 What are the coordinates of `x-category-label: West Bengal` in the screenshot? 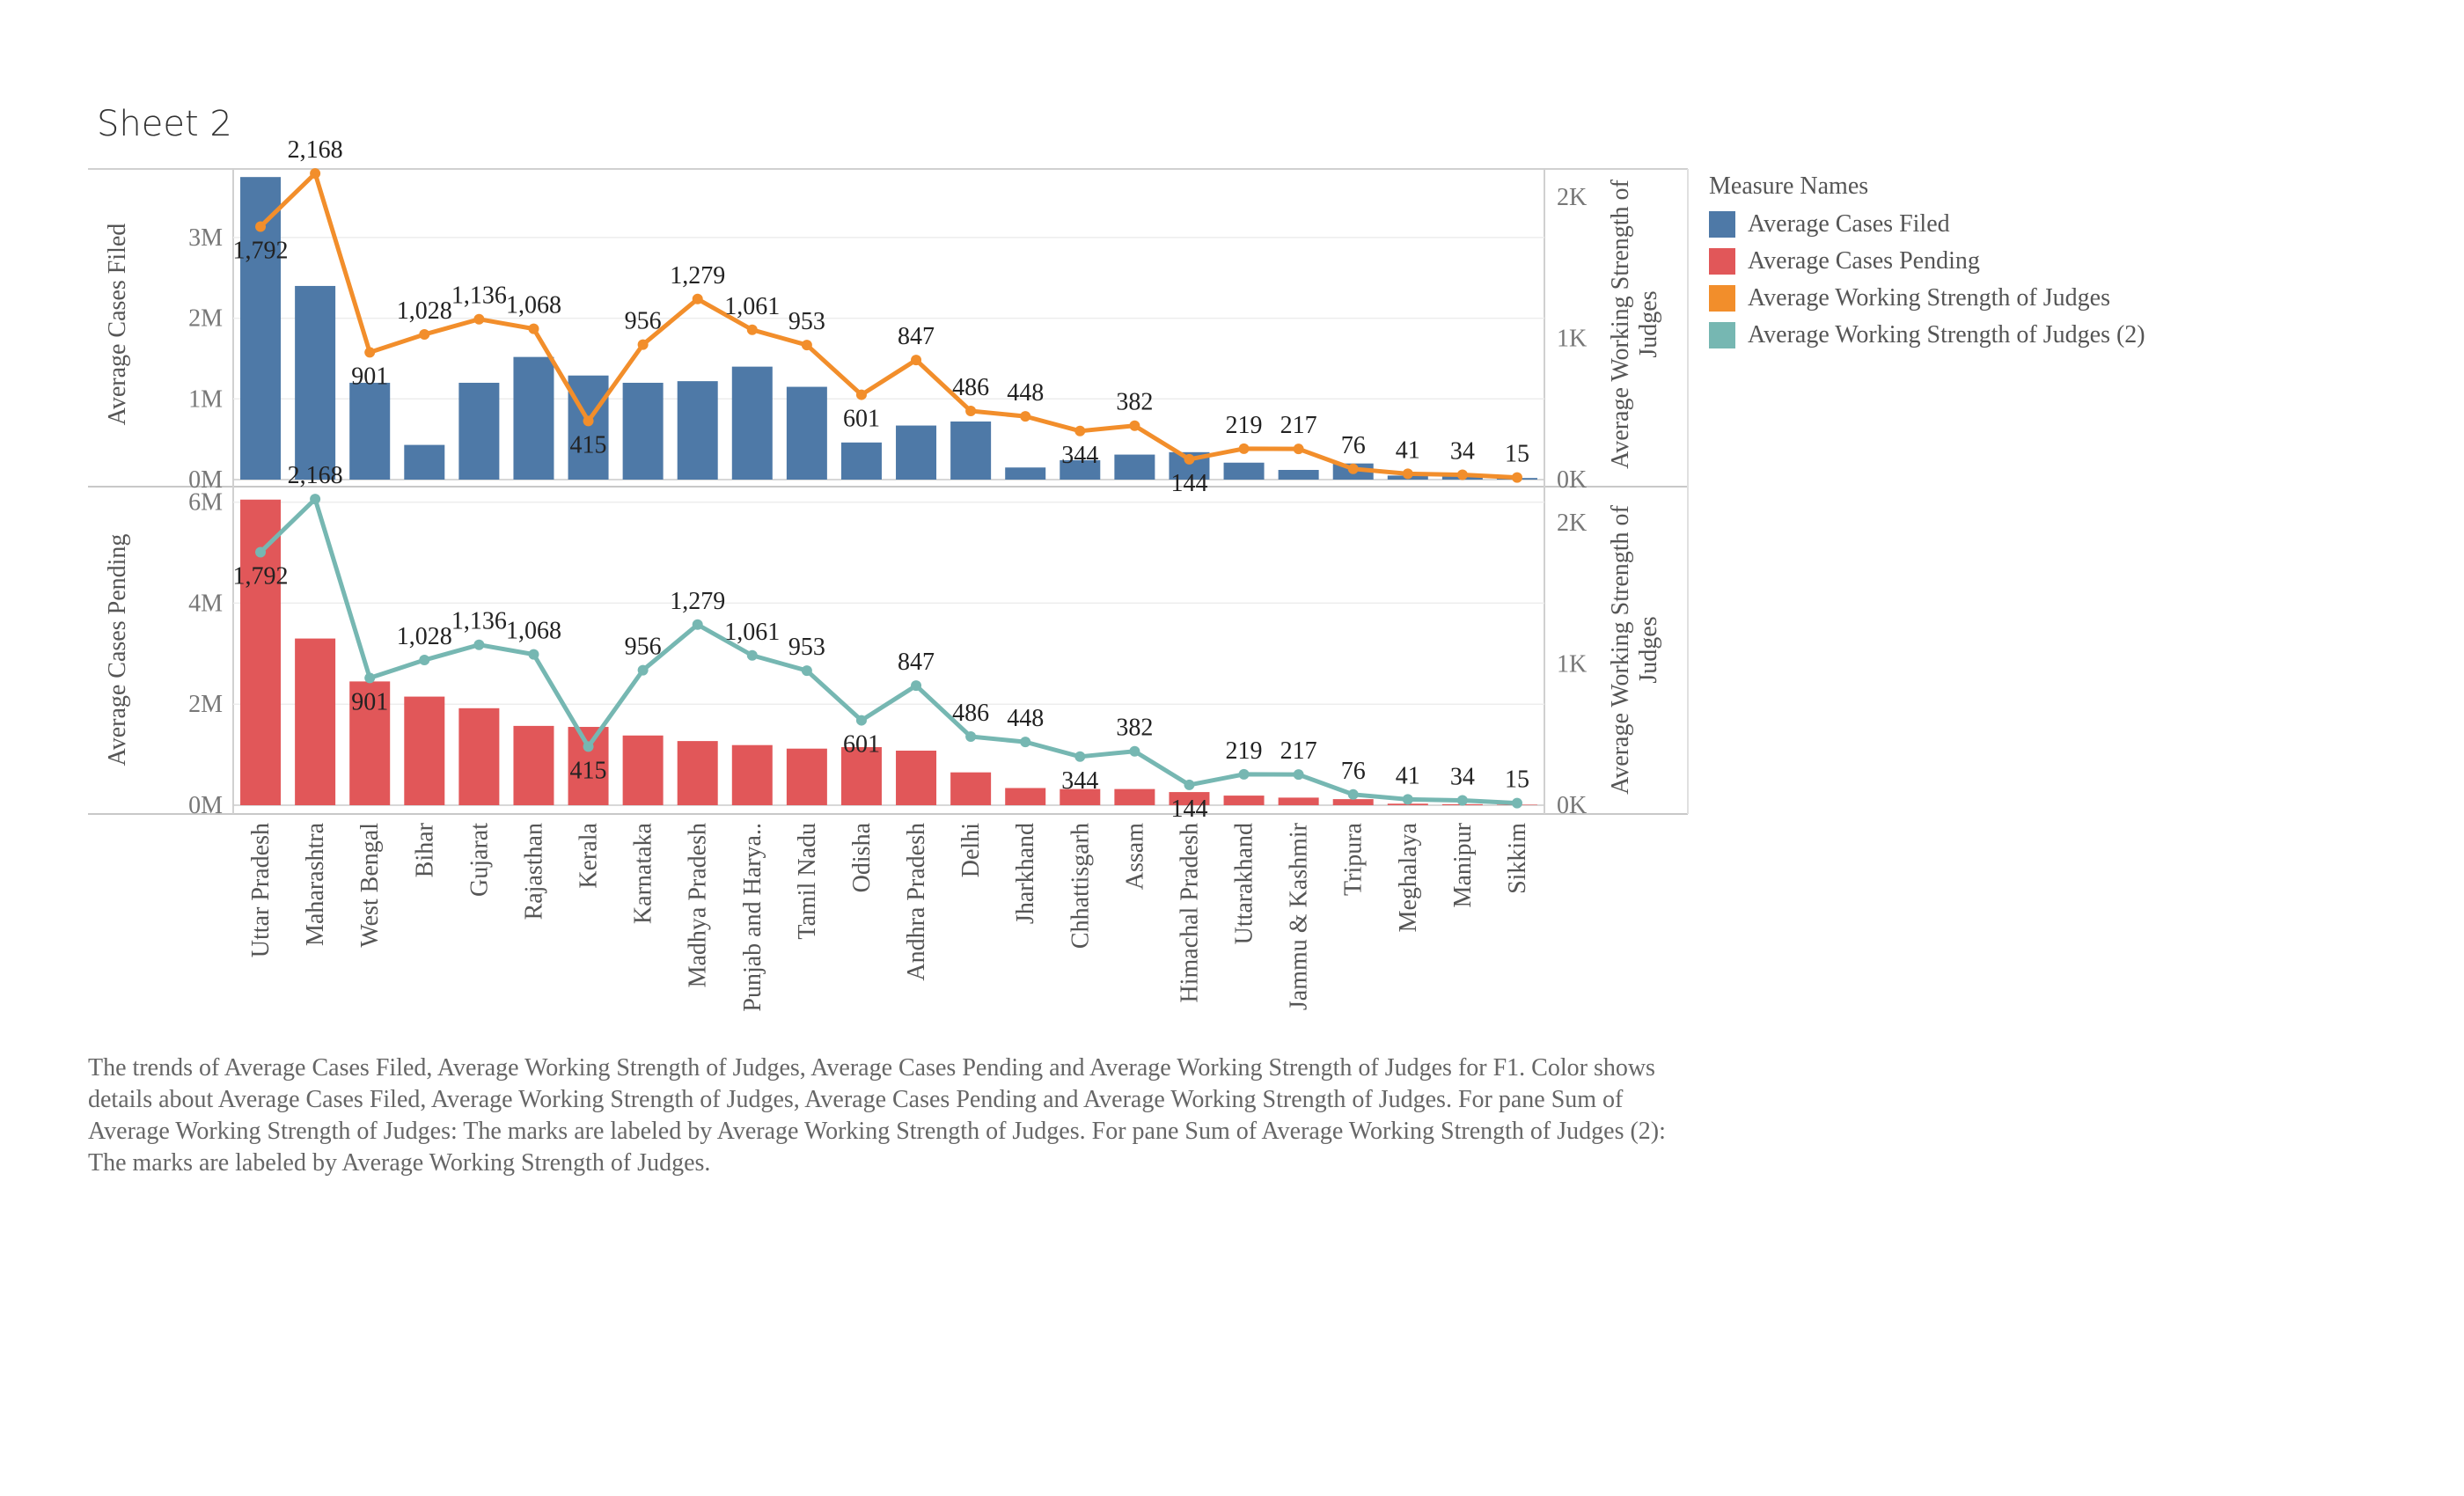 It's located at (370, 886).